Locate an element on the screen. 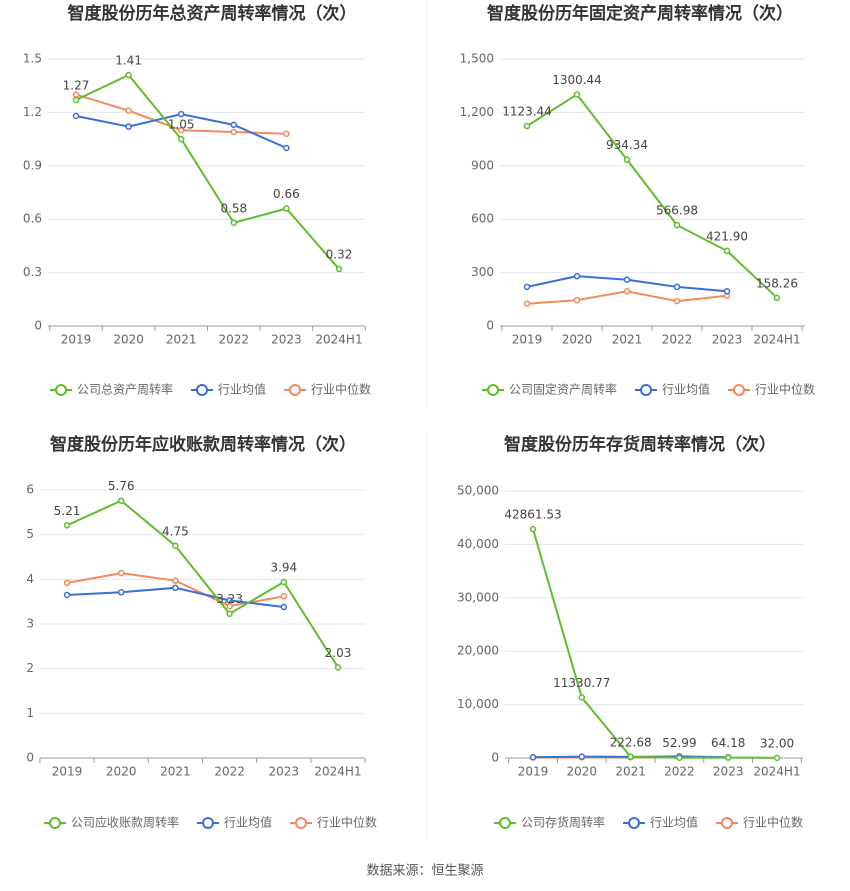  data-label: 1.27 is located at coordinates (76, 85).